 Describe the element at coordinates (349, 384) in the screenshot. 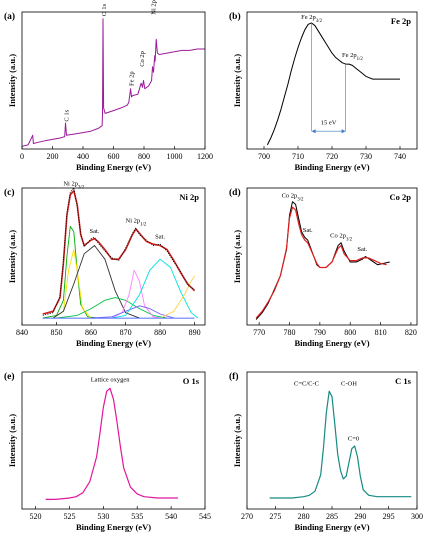

I see `peak-label: C-OH` at that location.